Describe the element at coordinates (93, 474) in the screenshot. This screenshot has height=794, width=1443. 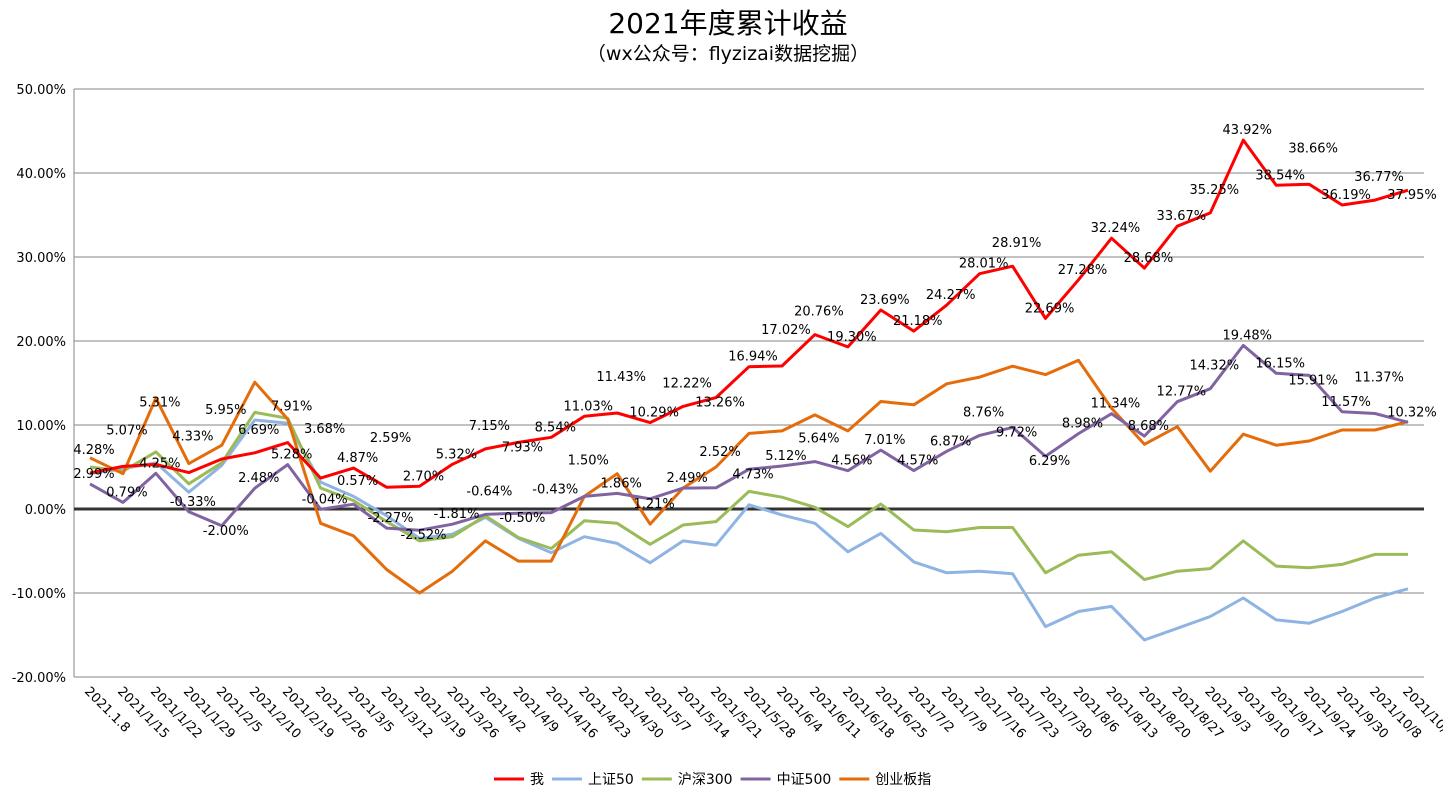
I see `data-label: 2.99%` at that location.